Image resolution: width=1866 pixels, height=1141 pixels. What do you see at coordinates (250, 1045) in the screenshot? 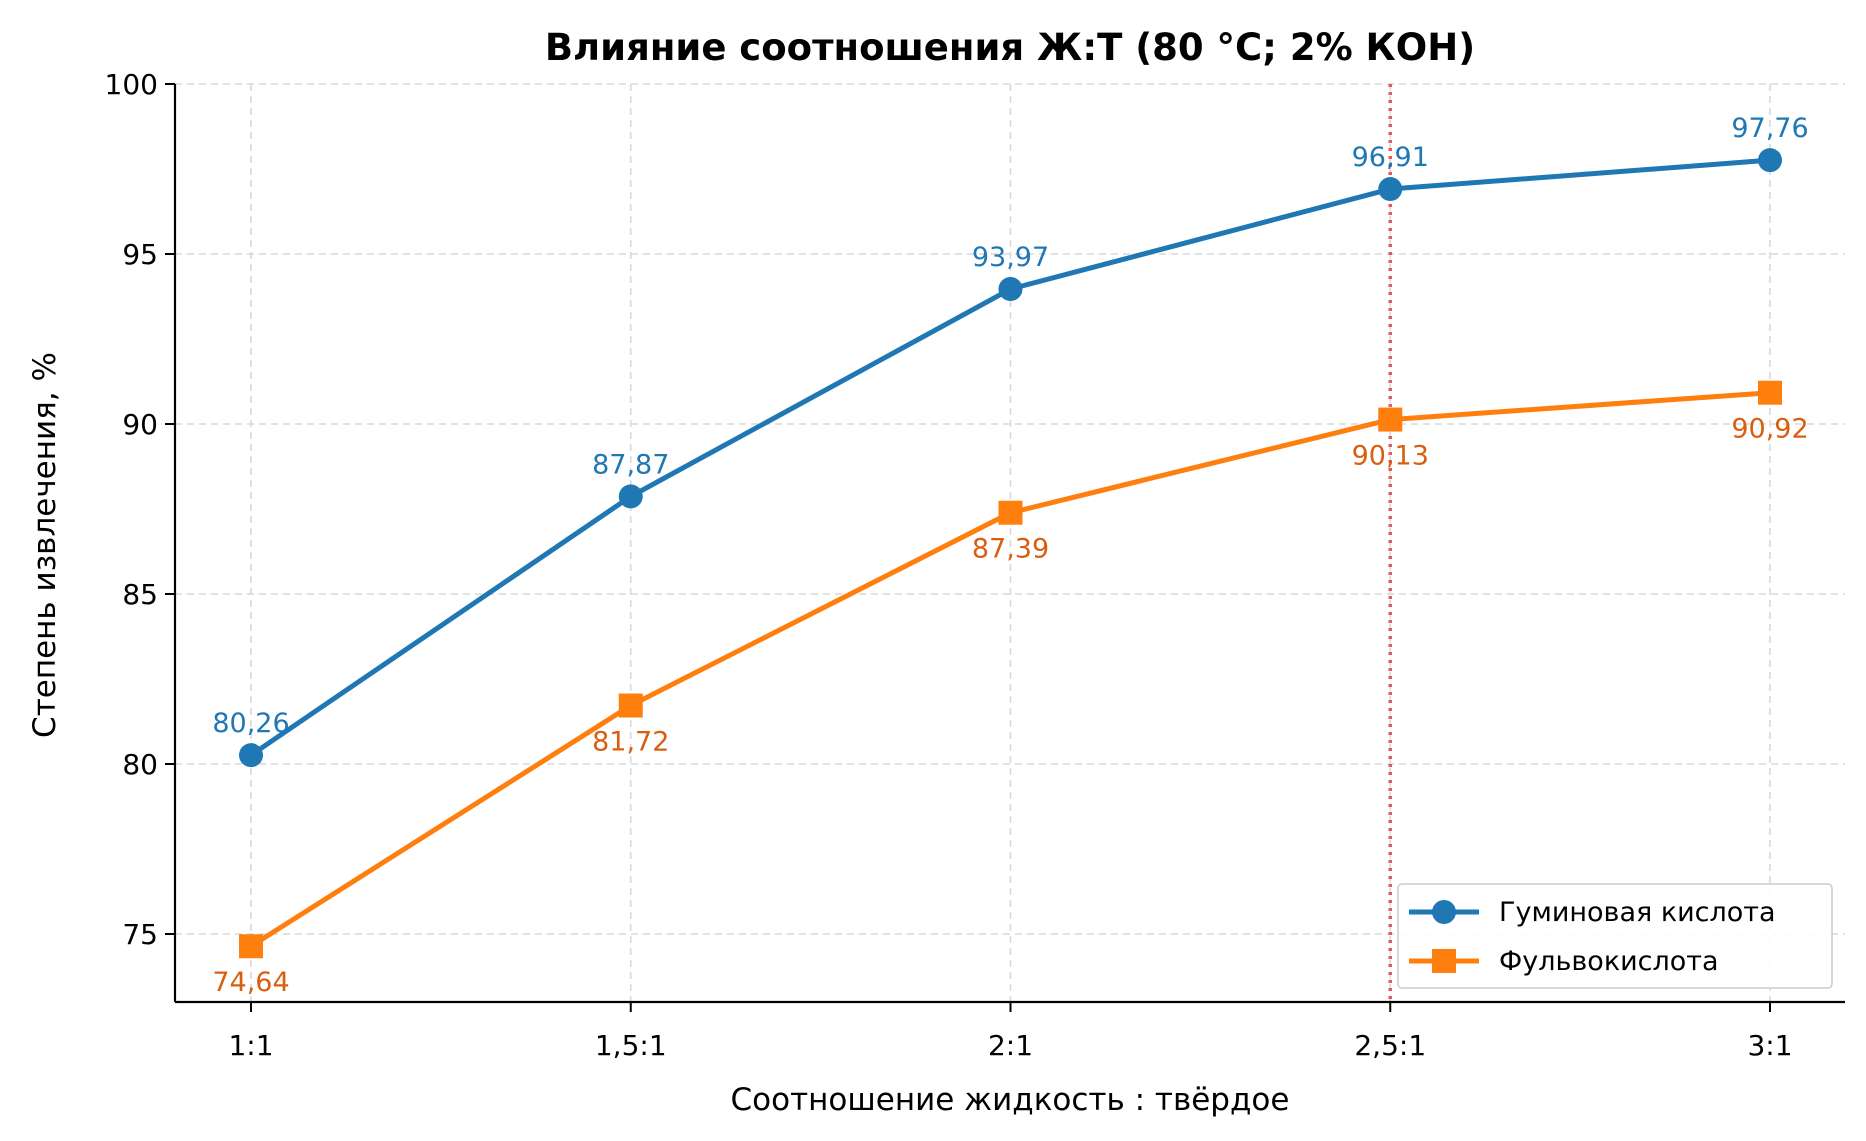
I see `x-tick-label: 1:1` at bounding box center [250, 1045].